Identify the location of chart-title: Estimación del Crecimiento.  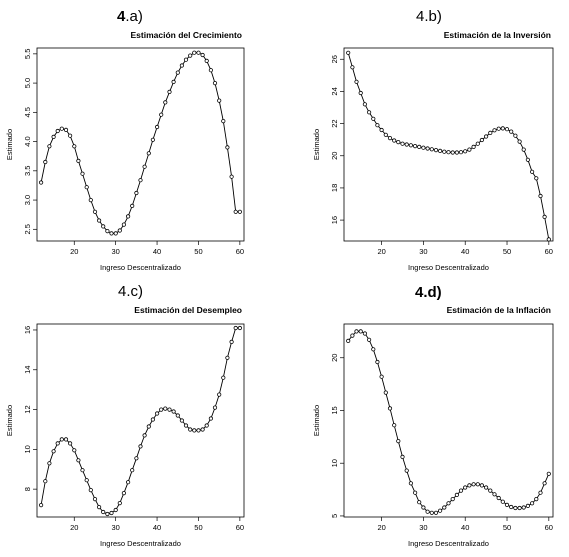
(186, 35).